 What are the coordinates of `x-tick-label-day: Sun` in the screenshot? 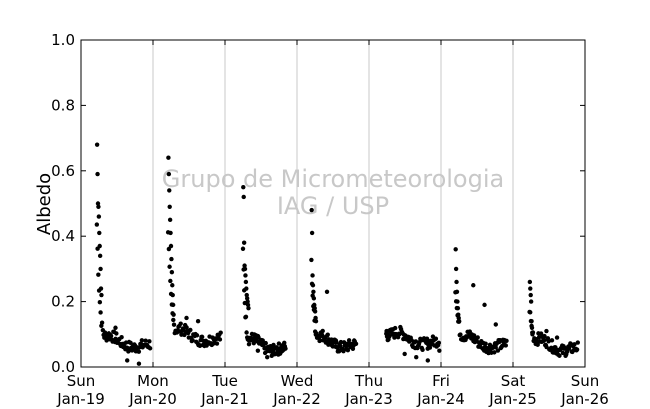 It's located at (585, 381).